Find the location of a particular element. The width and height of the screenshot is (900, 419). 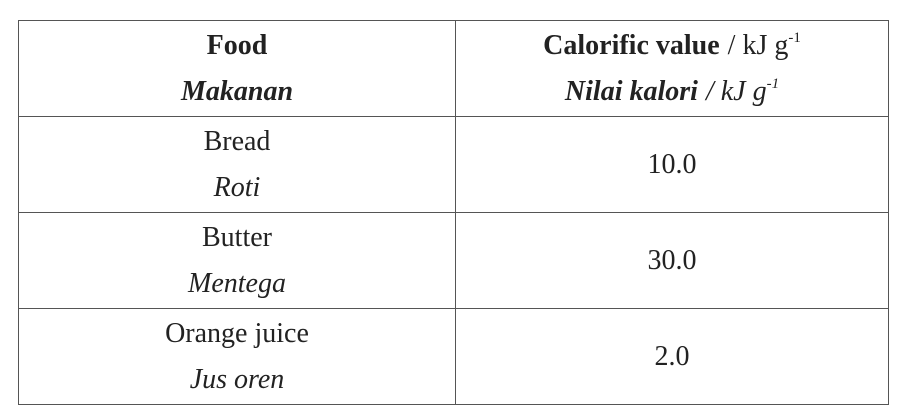

value-cell: 30.0 is located at coordinates (672, 260).